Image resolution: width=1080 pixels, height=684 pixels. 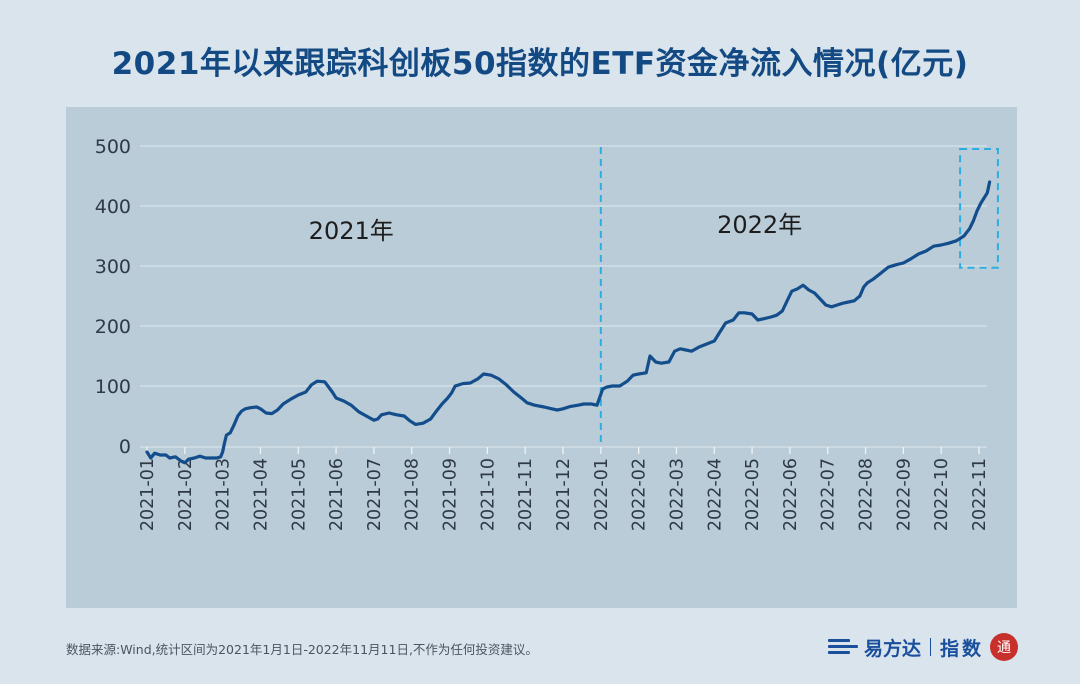 What do you see at coordinates (715, 494) in the screenshot?
I see `x-tick-label: 2022-04` at bounding box center [715, 494].